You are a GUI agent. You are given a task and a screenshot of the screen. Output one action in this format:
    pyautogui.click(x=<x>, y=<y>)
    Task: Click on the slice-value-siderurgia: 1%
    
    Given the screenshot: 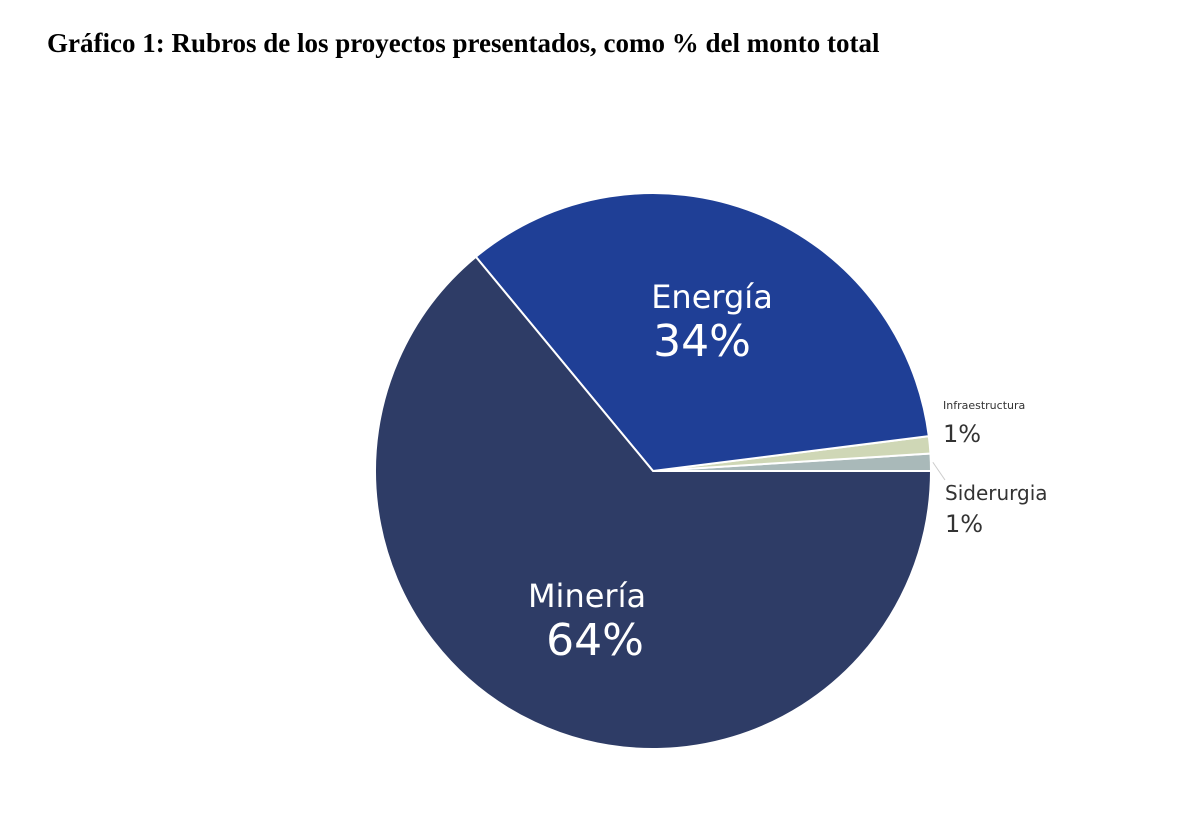 What is the action you would take?
    pyautogui.click(x=964, y=524)
    